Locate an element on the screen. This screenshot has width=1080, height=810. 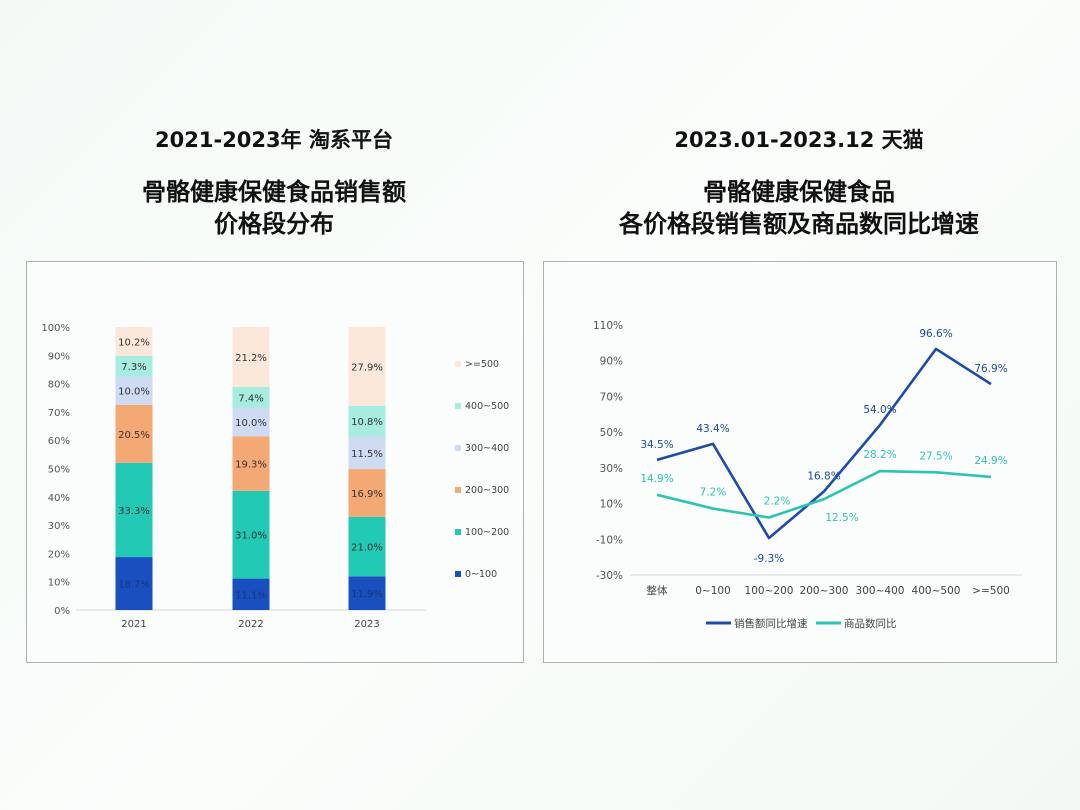
legend-label: 200~300 is located at coordinates (487, 490).